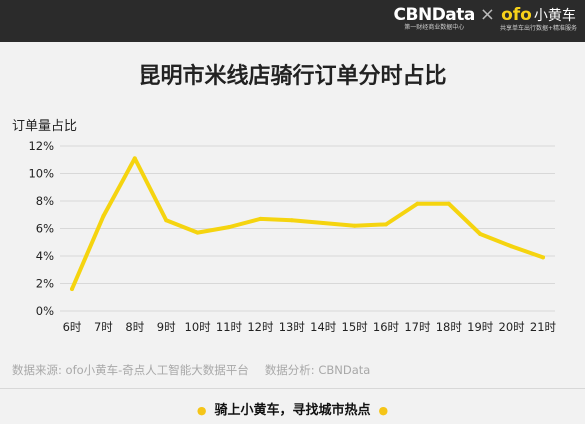 The image size is (585, 424). I want to click on y-tick-label: 4%, so click(45, 256).